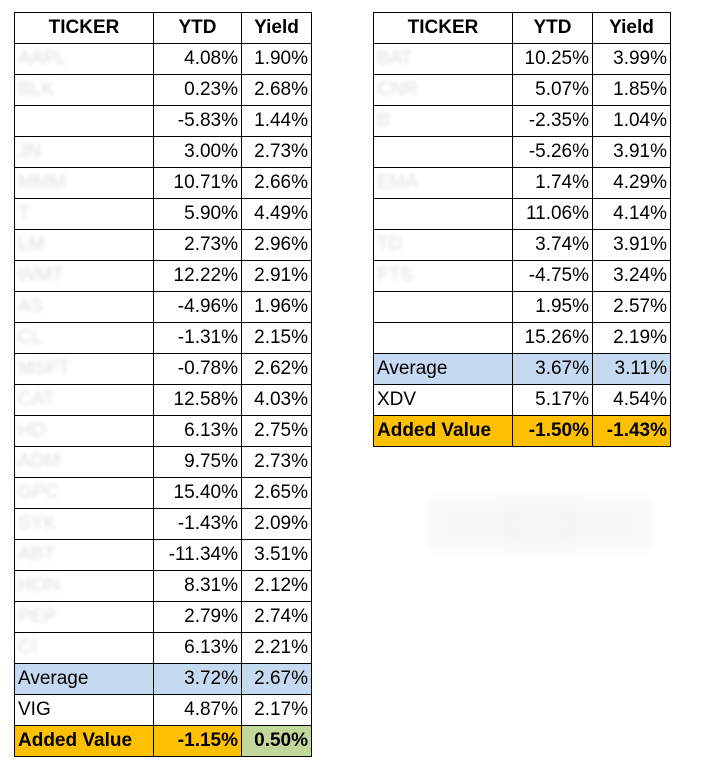 This screenshot has height=762, width=703. I want to click on table-row: JN 3.00% 2.73%, so click(163, 152).